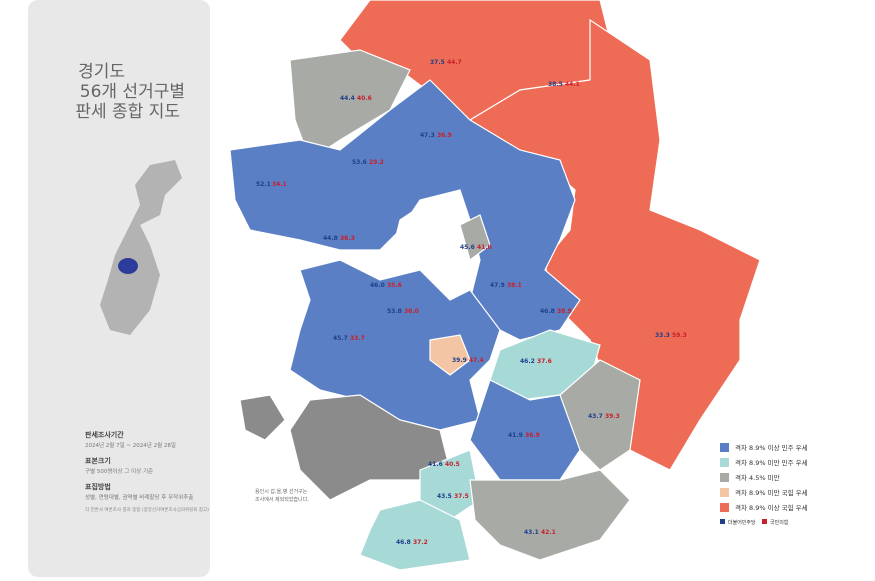 The width and height of the screenshot is (875, 581). What do you see at coordinates (427, 135) in the screenshot?
I see `dem-share: 47.3` at bounding box center [427, 135].